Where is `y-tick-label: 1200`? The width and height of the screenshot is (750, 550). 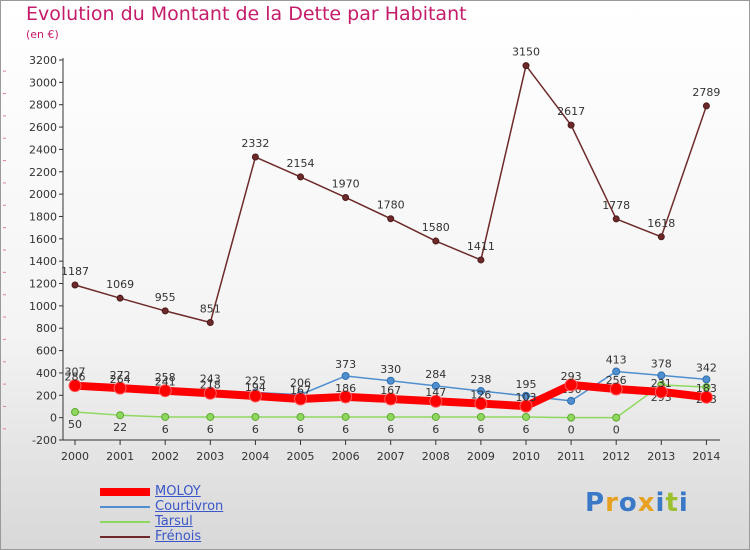
y-tick-label: 1200 is located at coordinates (43, 284).